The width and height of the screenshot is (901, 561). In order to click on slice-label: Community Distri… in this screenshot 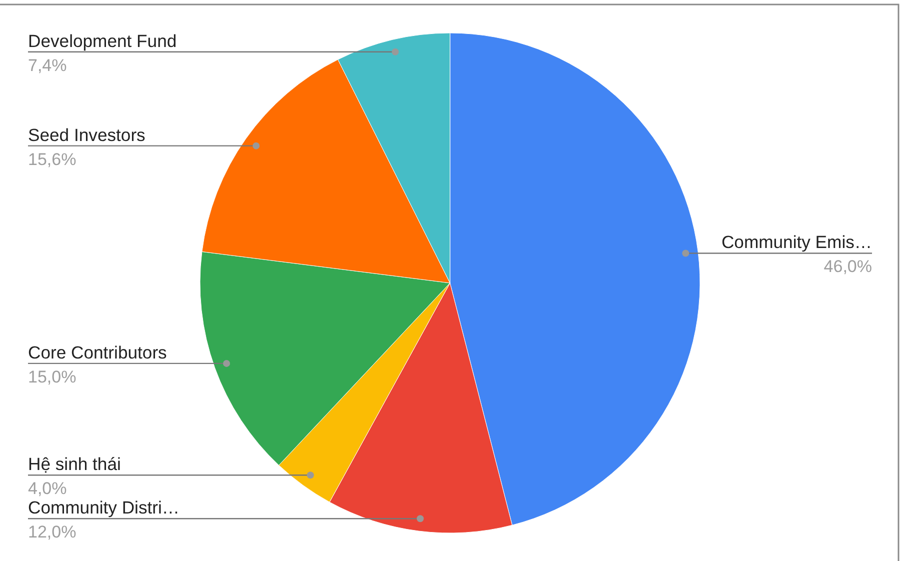, I will do `click(104, 508)`.